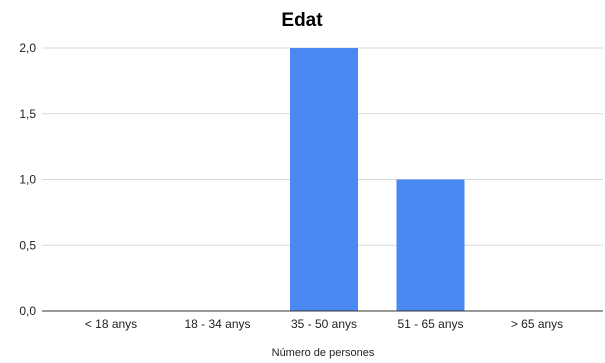  I want to click on y-tick-label: 0,5, so click(27, 245).